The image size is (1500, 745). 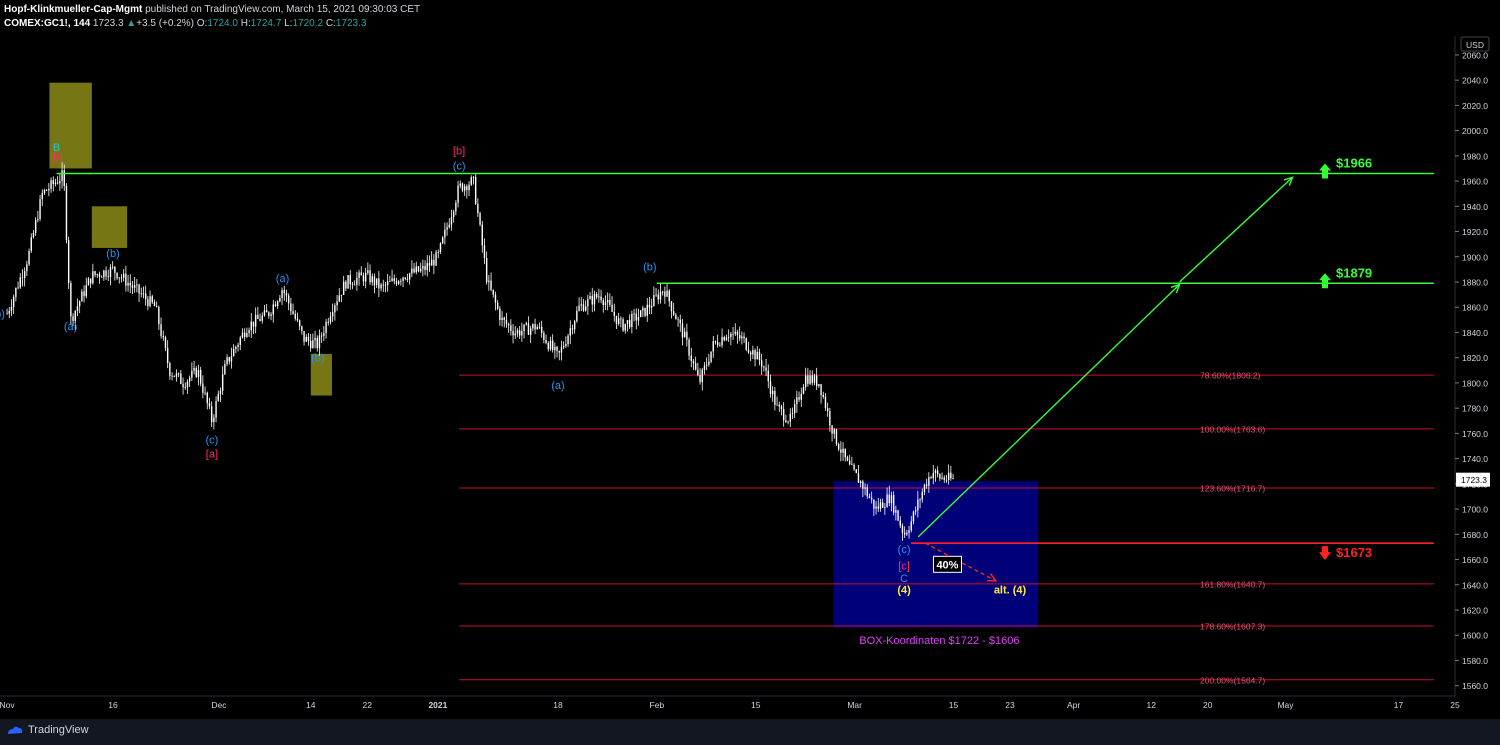 What do you see at coordinates (947, 565) in the screenshot?
I see `percent-label: 40%` at bounding box center [947, 565].